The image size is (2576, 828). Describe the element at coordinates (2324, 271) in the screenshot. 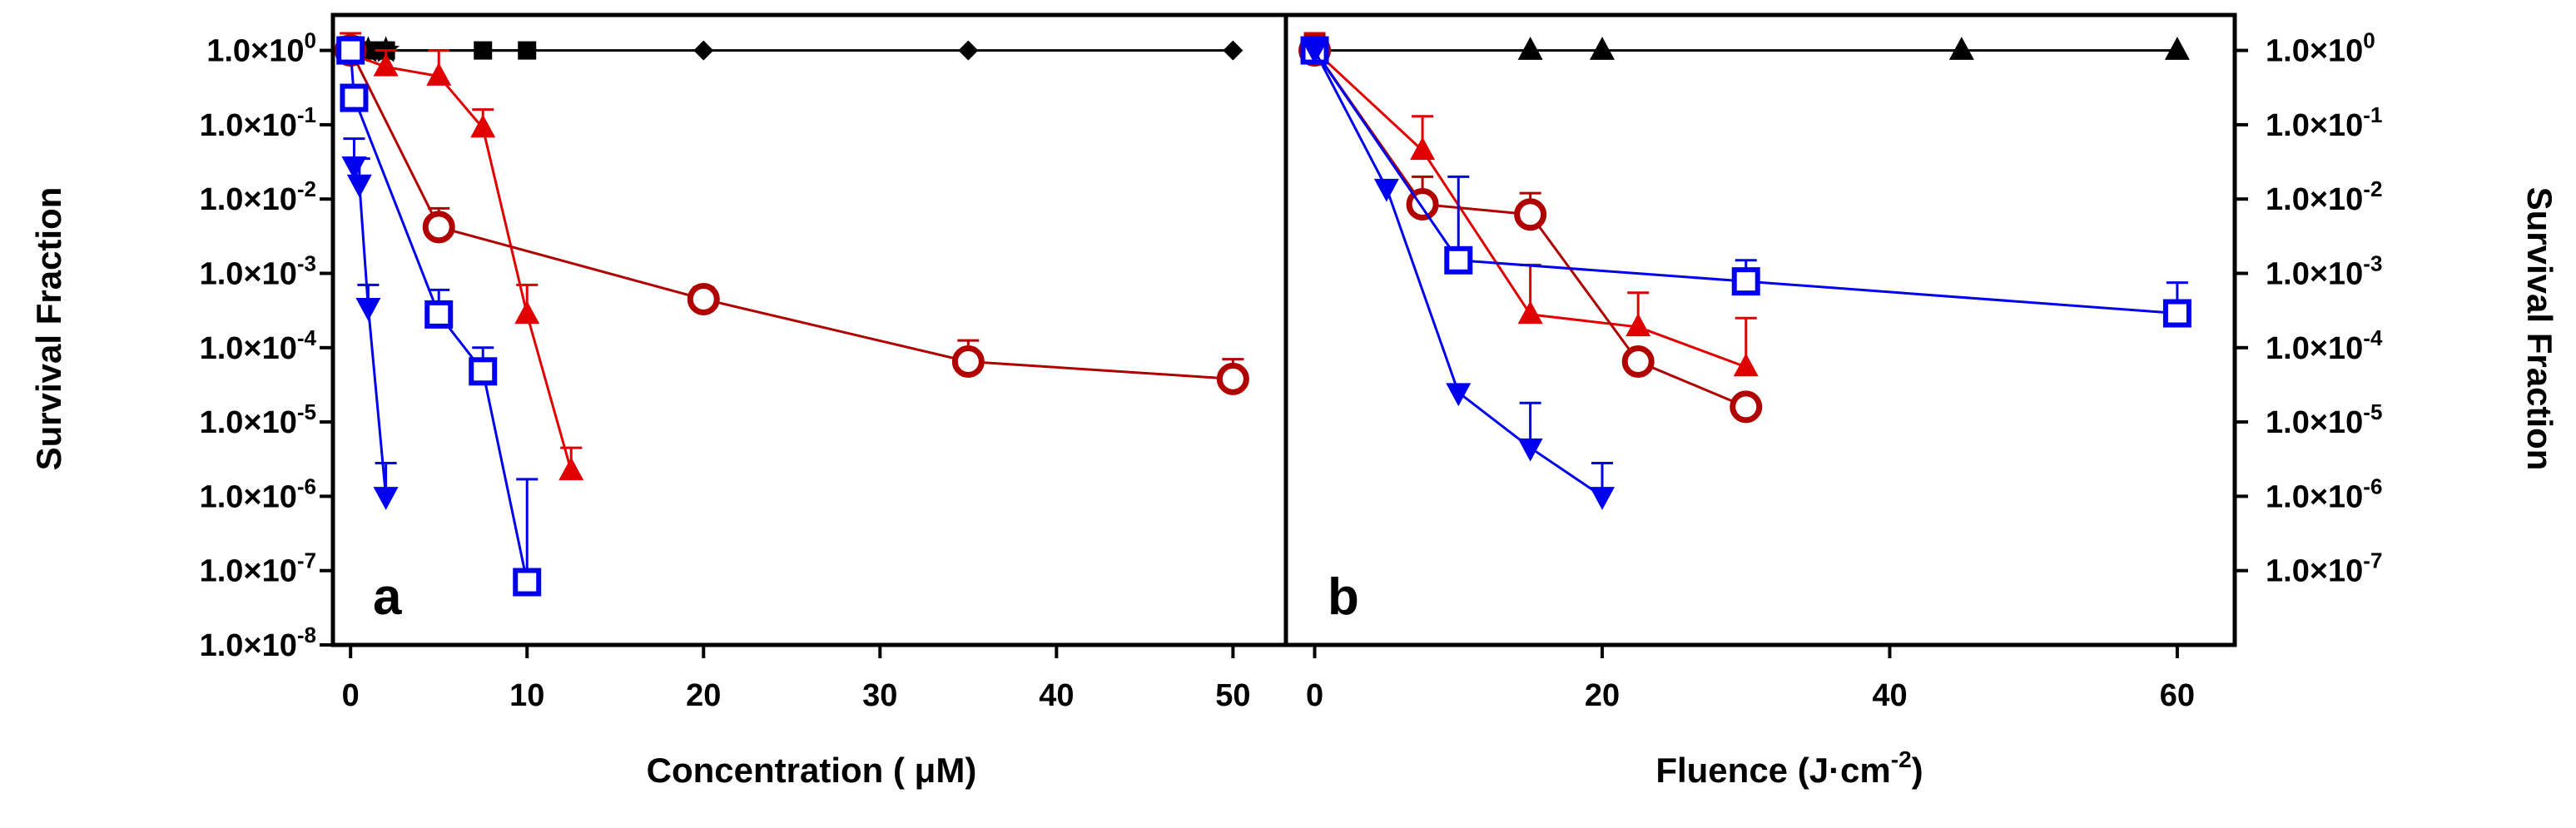

I see `panel-b-y-tick-label: 1.0×10⁻³` at that location.